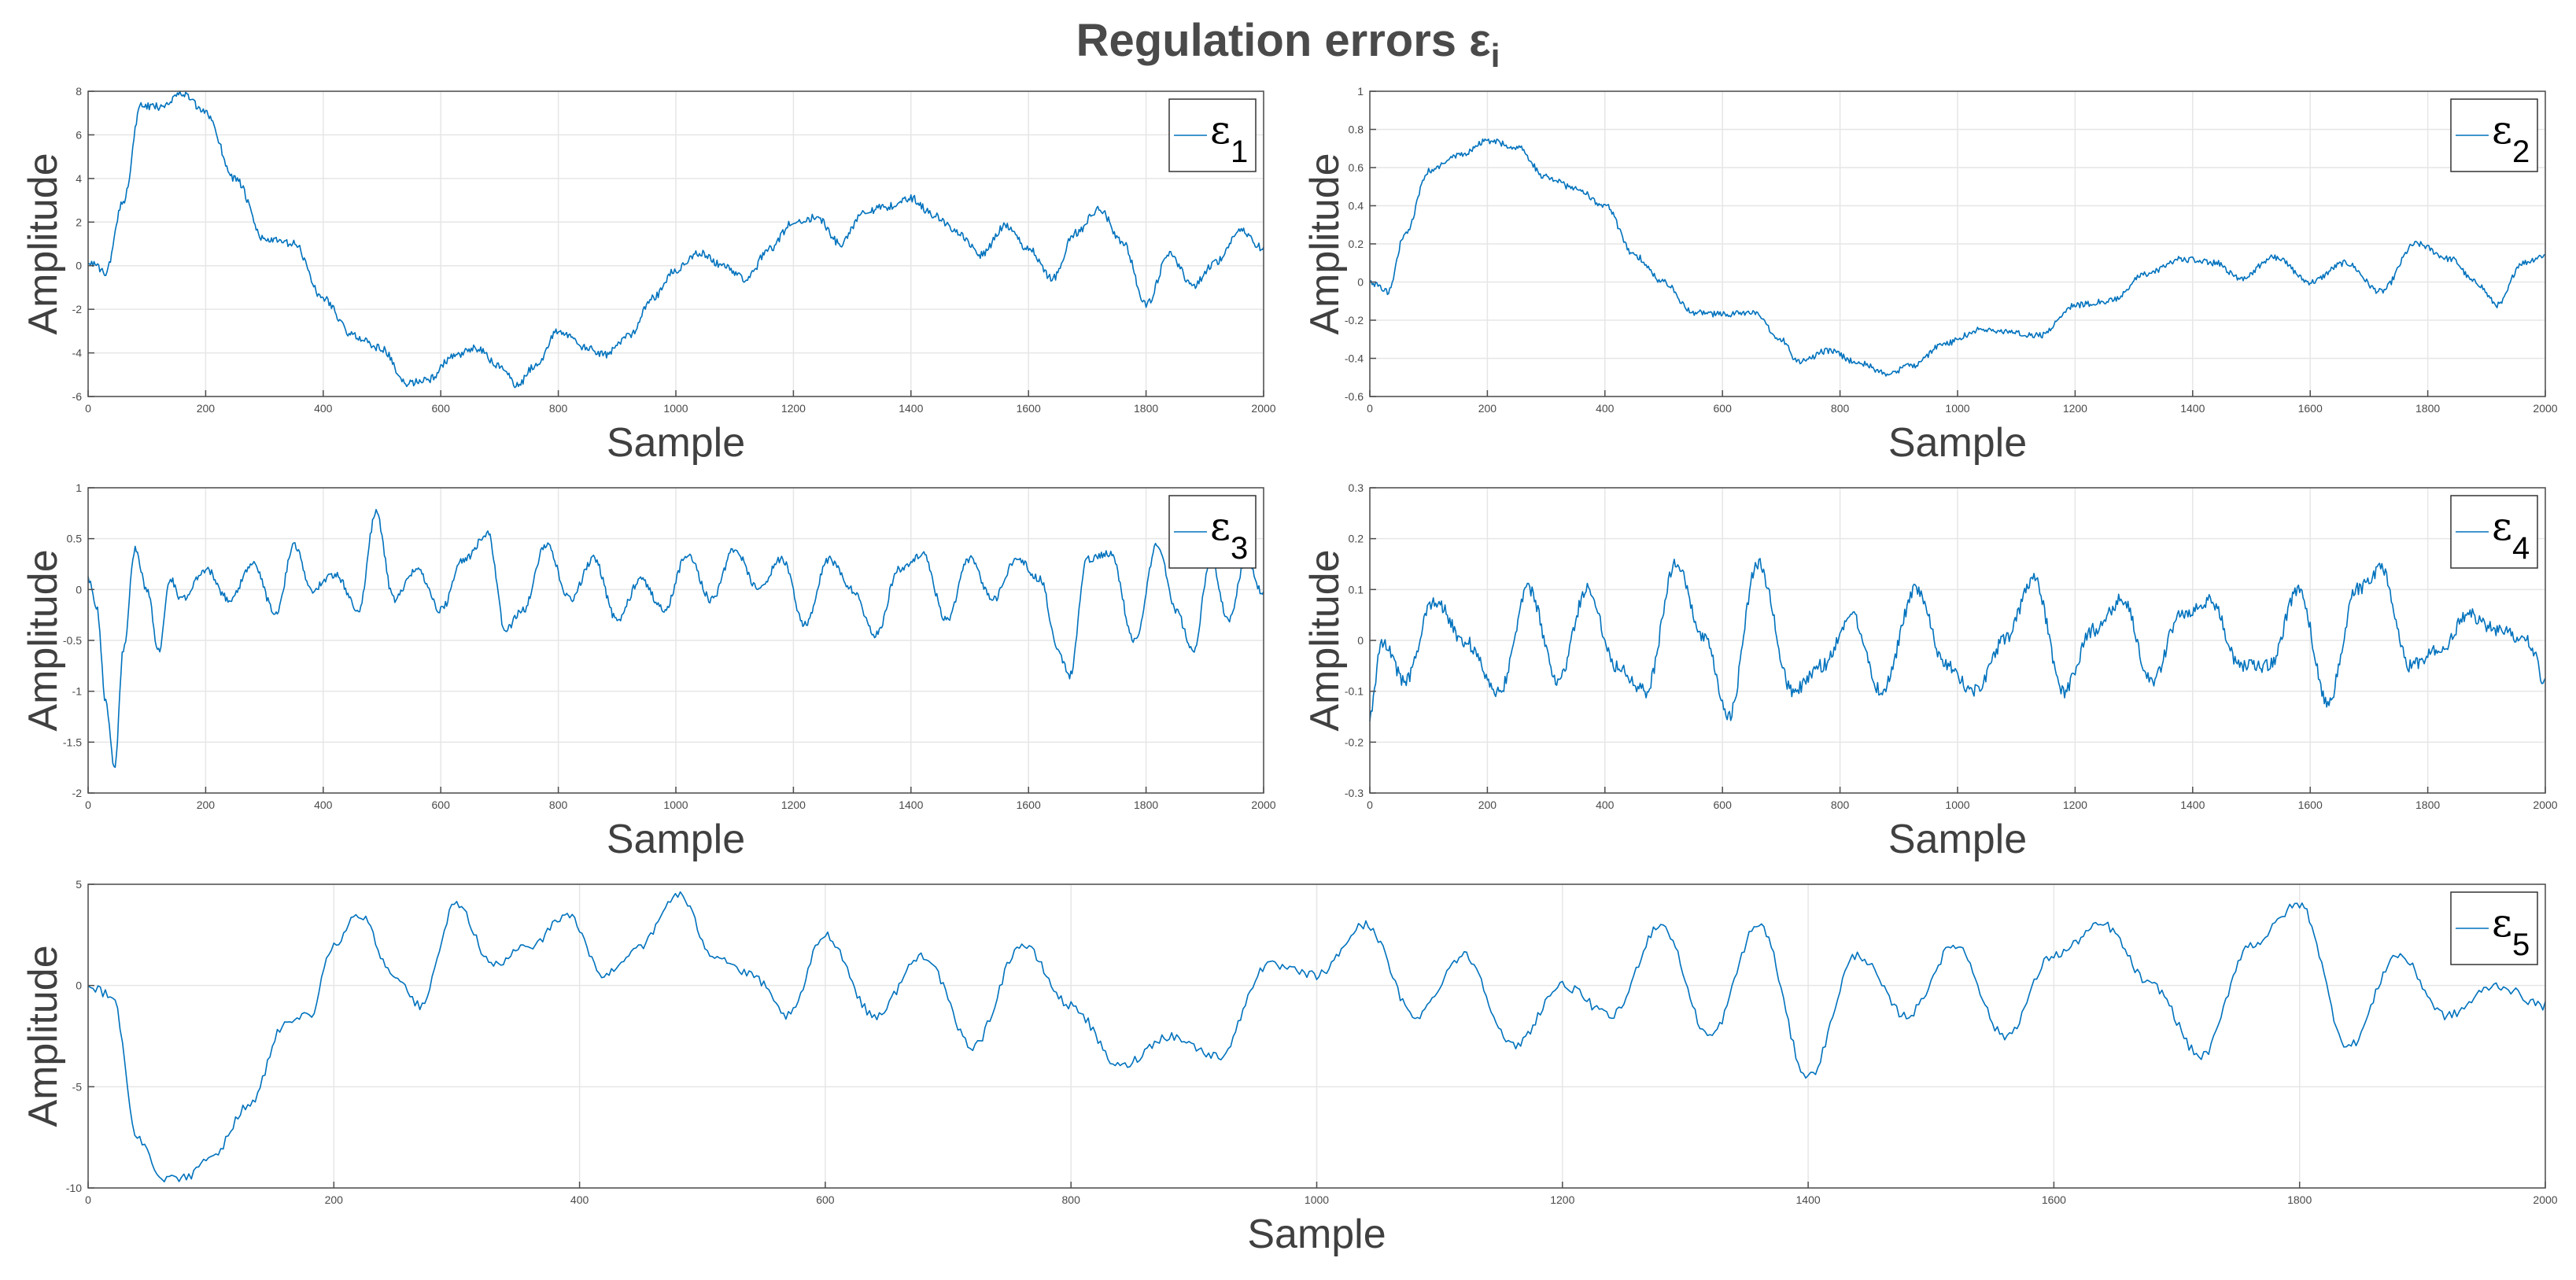  Describe the element at coordinates (2521, 548) in the screenshot. I see `legend-subscript: 4` at that location.